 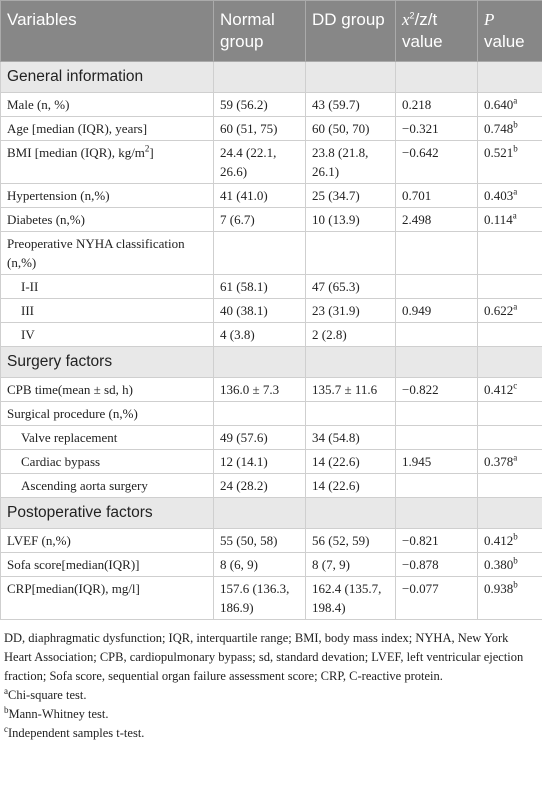 I want to click on data-row: Surgical procedure (n,%), so click(x=271, y=413).